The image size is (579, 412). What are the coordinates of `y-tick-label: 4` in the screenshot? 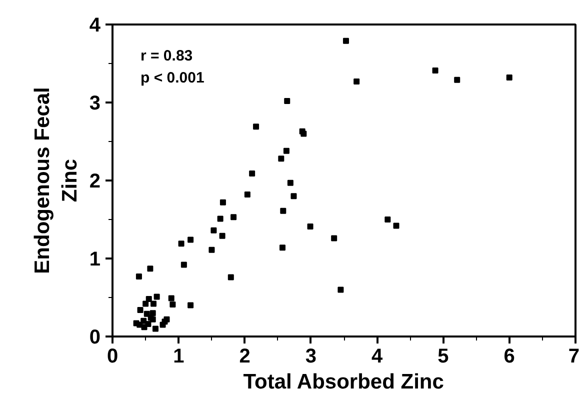 It's located at (95, 25).